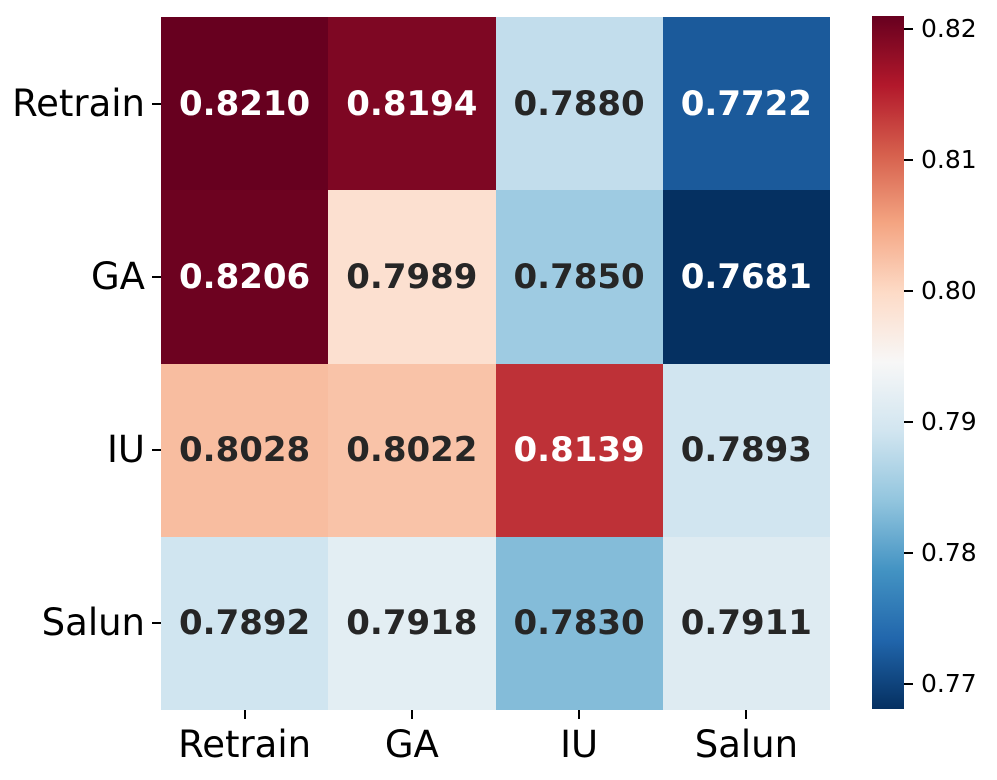 Image resolution: width=997 pixels, height=780 pixels. Describe the element at coordinates (746, 714) in the screenshot. I see `x-tick-mark-Salun` at that location.